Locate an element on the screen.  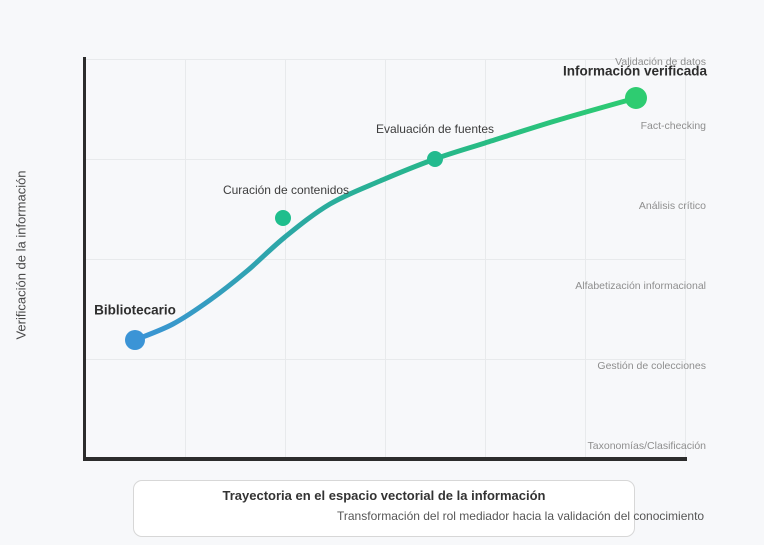
point-label: Evaluación de fuentes is located at coordinates (435, 129).